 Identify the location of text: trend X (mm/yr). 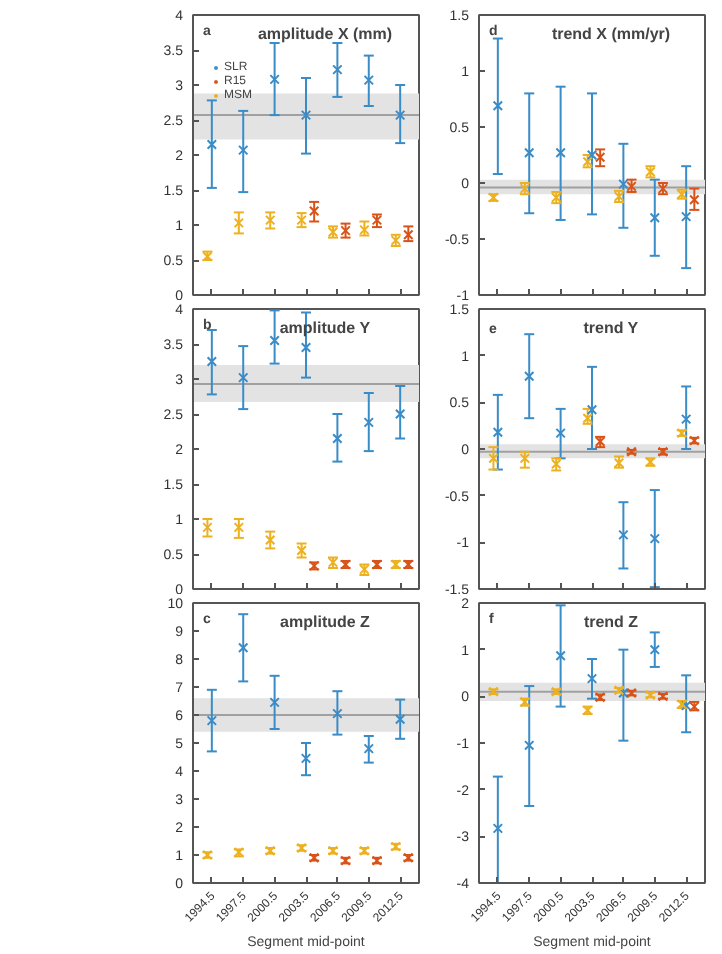
(611, 34).